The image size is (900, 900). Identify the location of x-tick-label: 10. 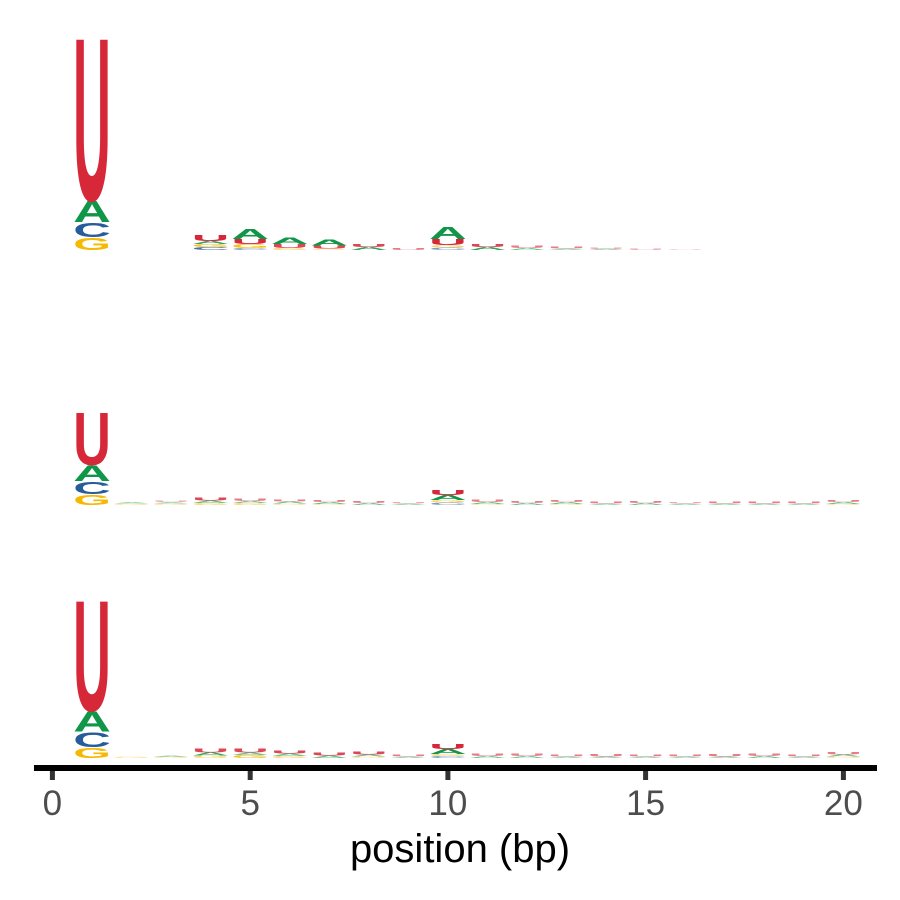
(447, 803).